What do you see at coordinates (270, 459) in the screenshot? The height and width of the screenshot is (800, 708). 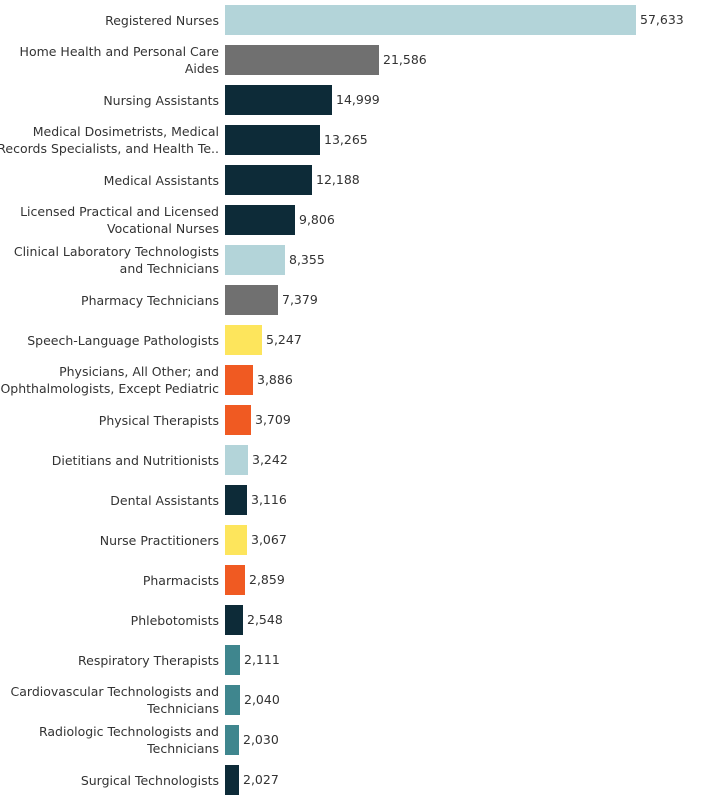 I see `value-label: 3,242` at bounding box center [270, 459].